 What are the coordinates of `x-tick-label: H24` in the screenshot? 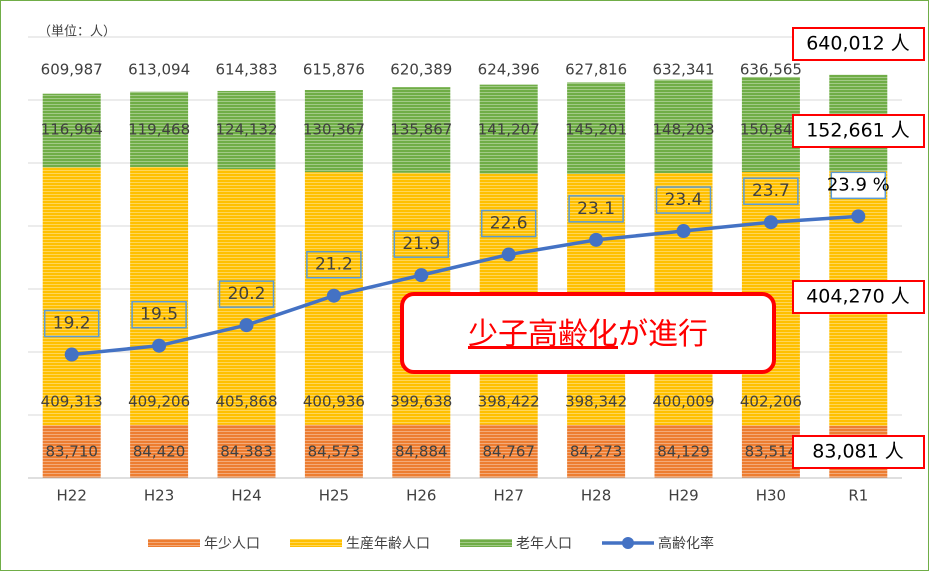 It's located at (246, 496).